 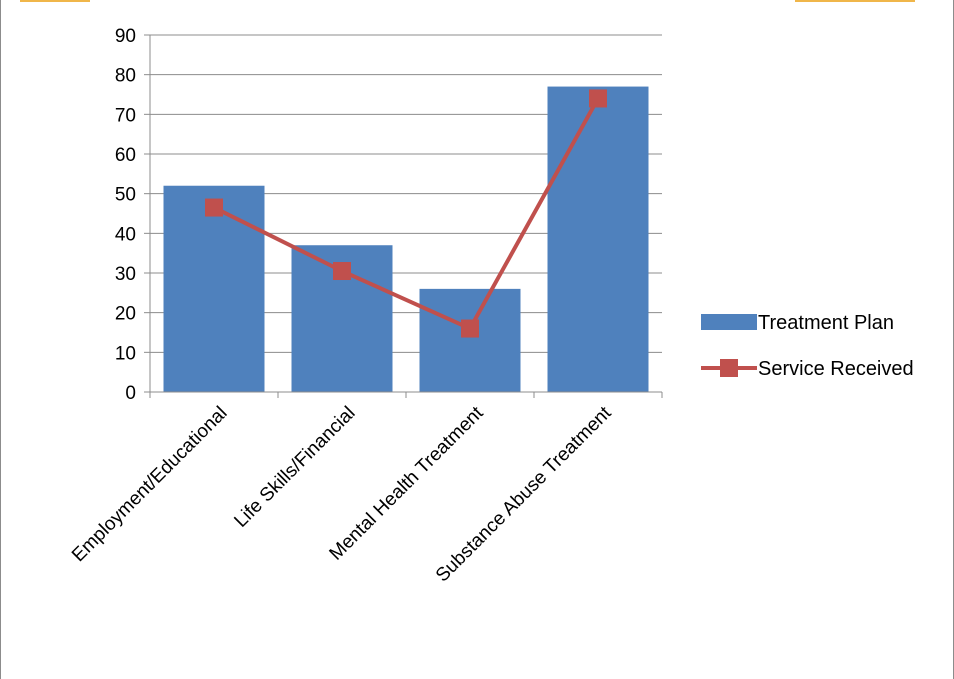 What do you see at coordinates (125, 353) in the screenshot?
I see `y-tick-label: 10` at bounding box center [125, 353].